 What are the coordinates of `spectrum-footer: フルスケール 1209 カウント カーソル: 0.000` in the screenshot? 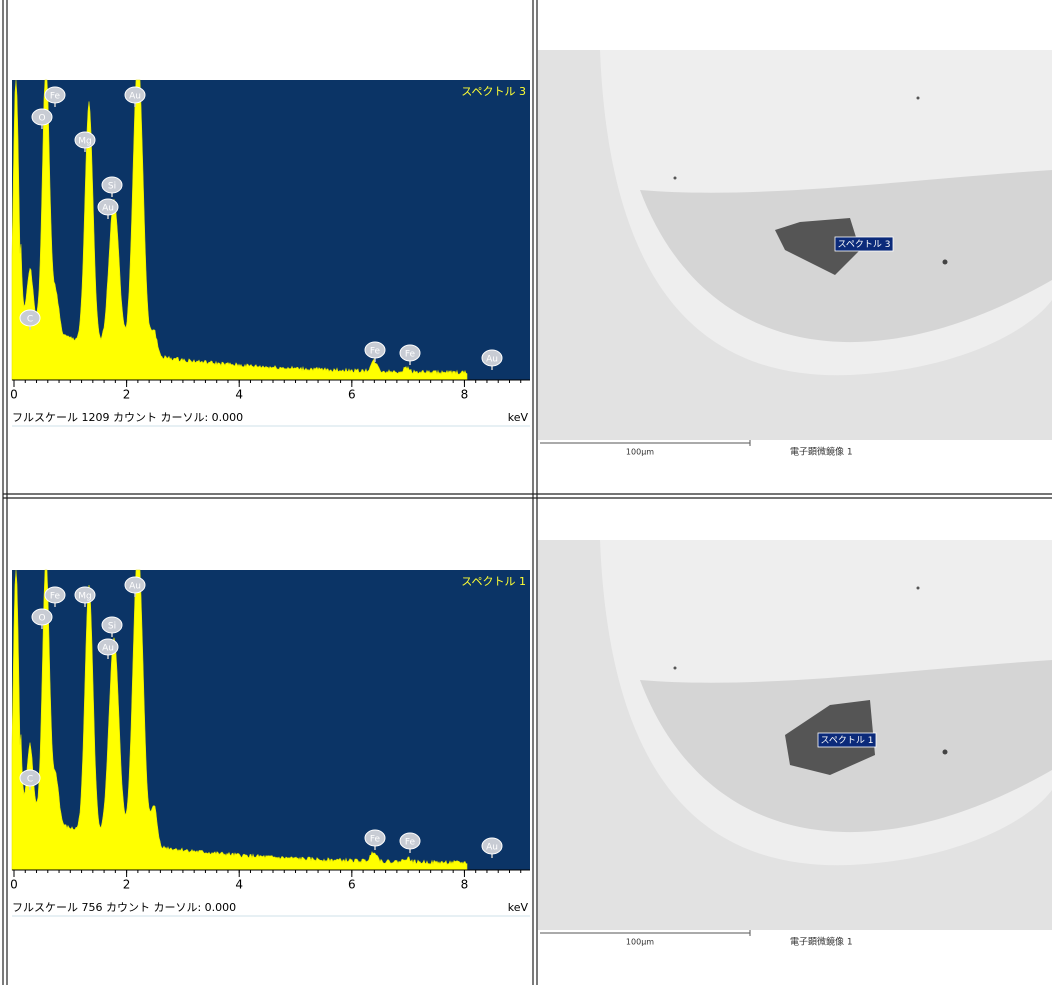 It's located at (127, 417).